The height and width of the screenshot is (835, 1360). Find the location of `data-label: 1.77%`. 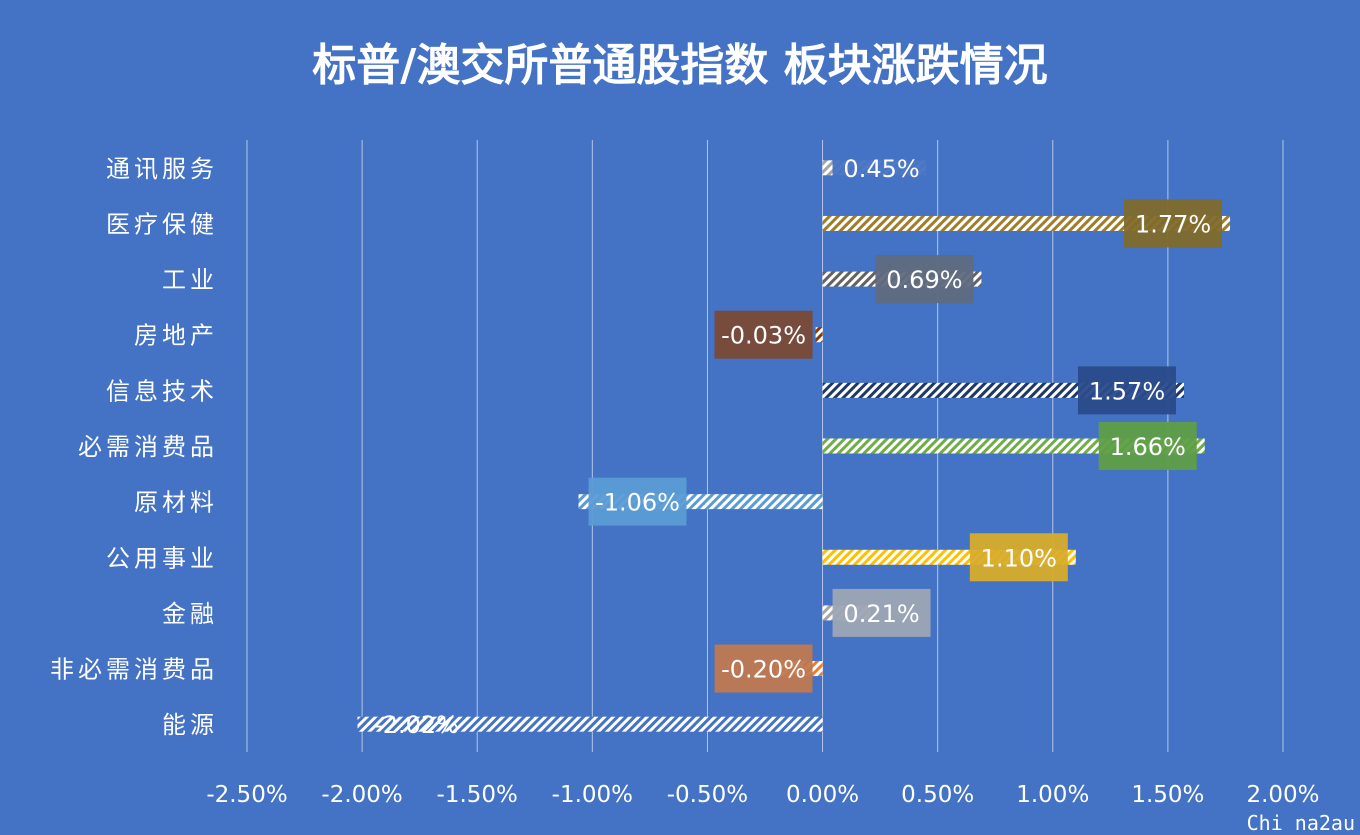

data-label: 1.77% is located at coordinates (1173, 224).